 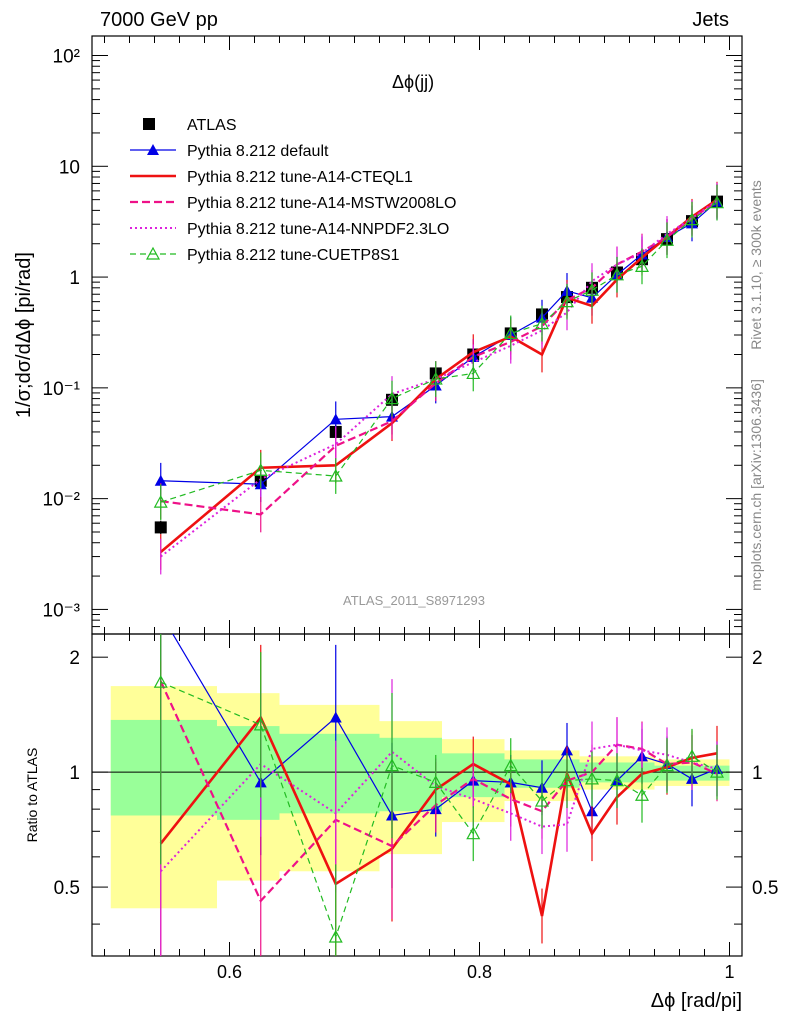 I want to click on mcplots-label: mcplots.cern.ch [arXiv:1306.3436], so click(x=756, y=485).